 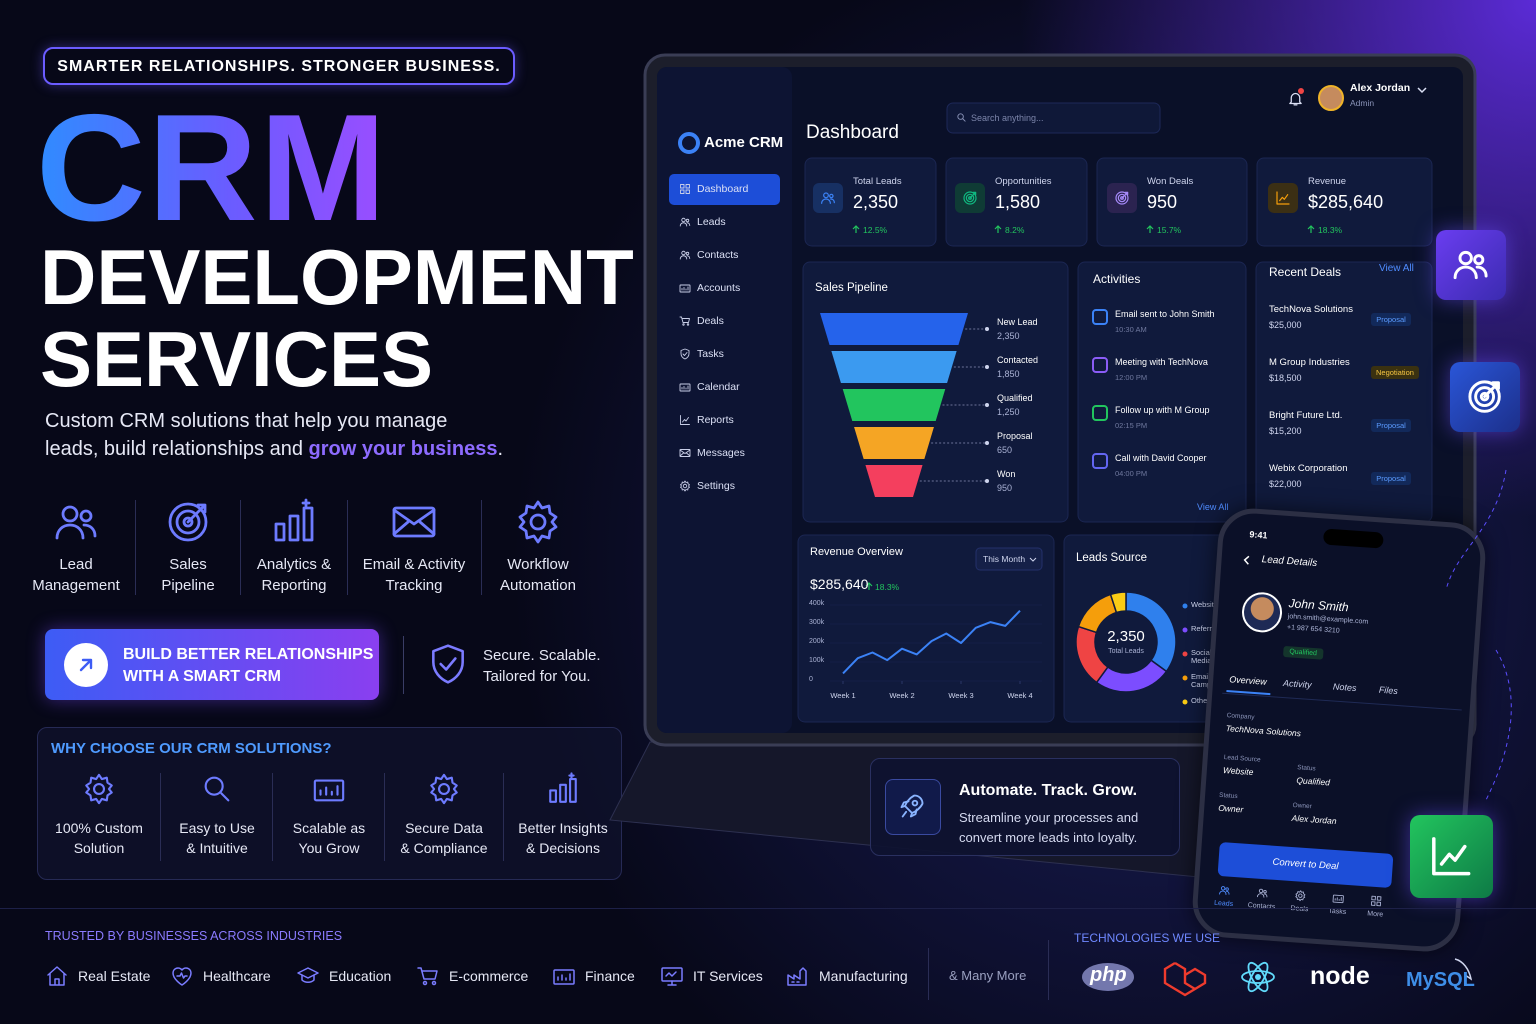 I want to click on nav-item: Leads, so click(x=711, y=222).